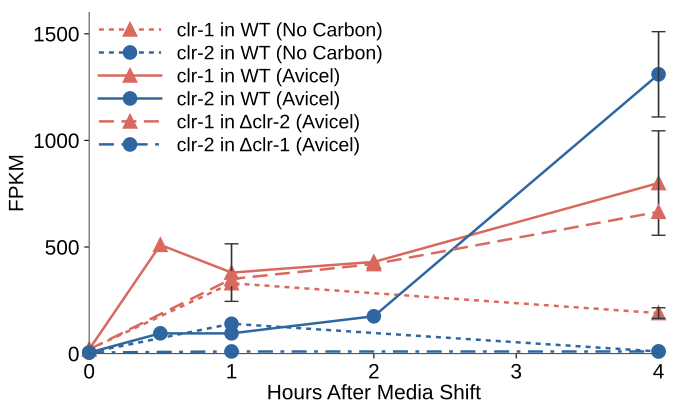 The height and width of the screenshot is (416, 686). I want to click on y-tick-label: 1500, so click(56, 34).